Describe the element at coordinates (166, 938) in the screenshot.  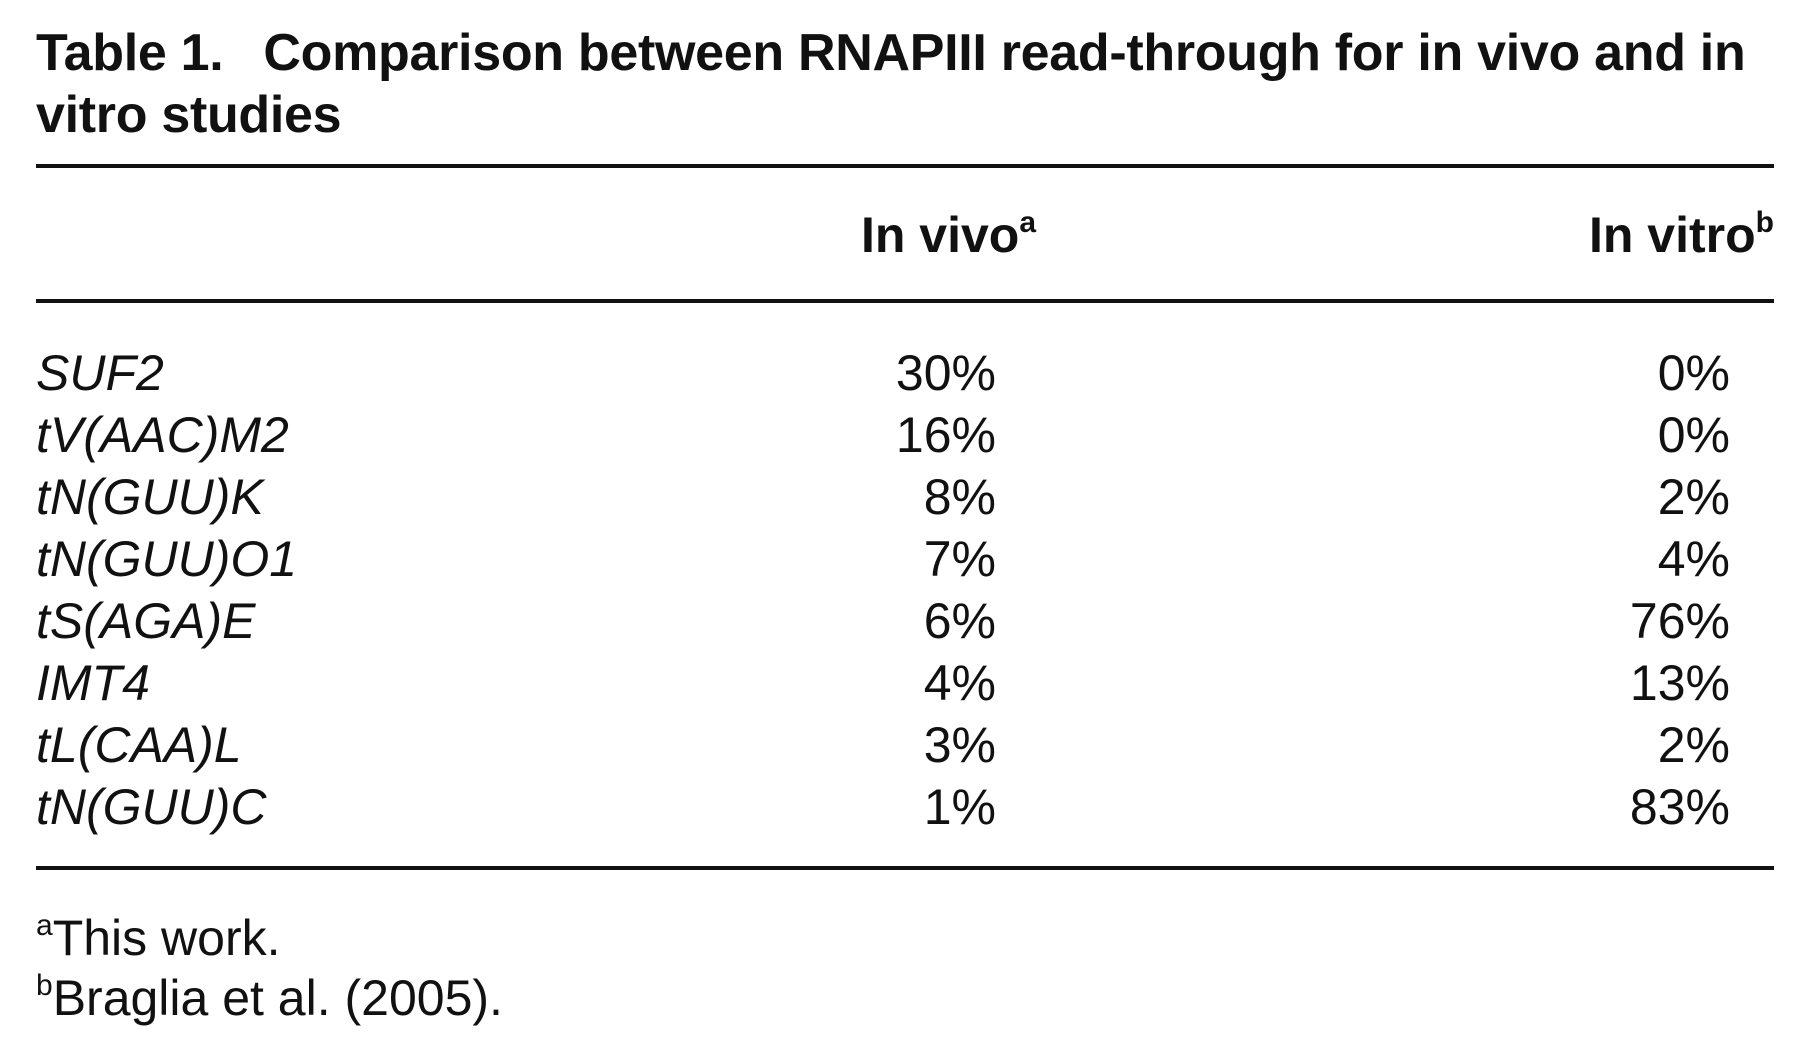
I see `footnote-a-text: This work.` at that location.